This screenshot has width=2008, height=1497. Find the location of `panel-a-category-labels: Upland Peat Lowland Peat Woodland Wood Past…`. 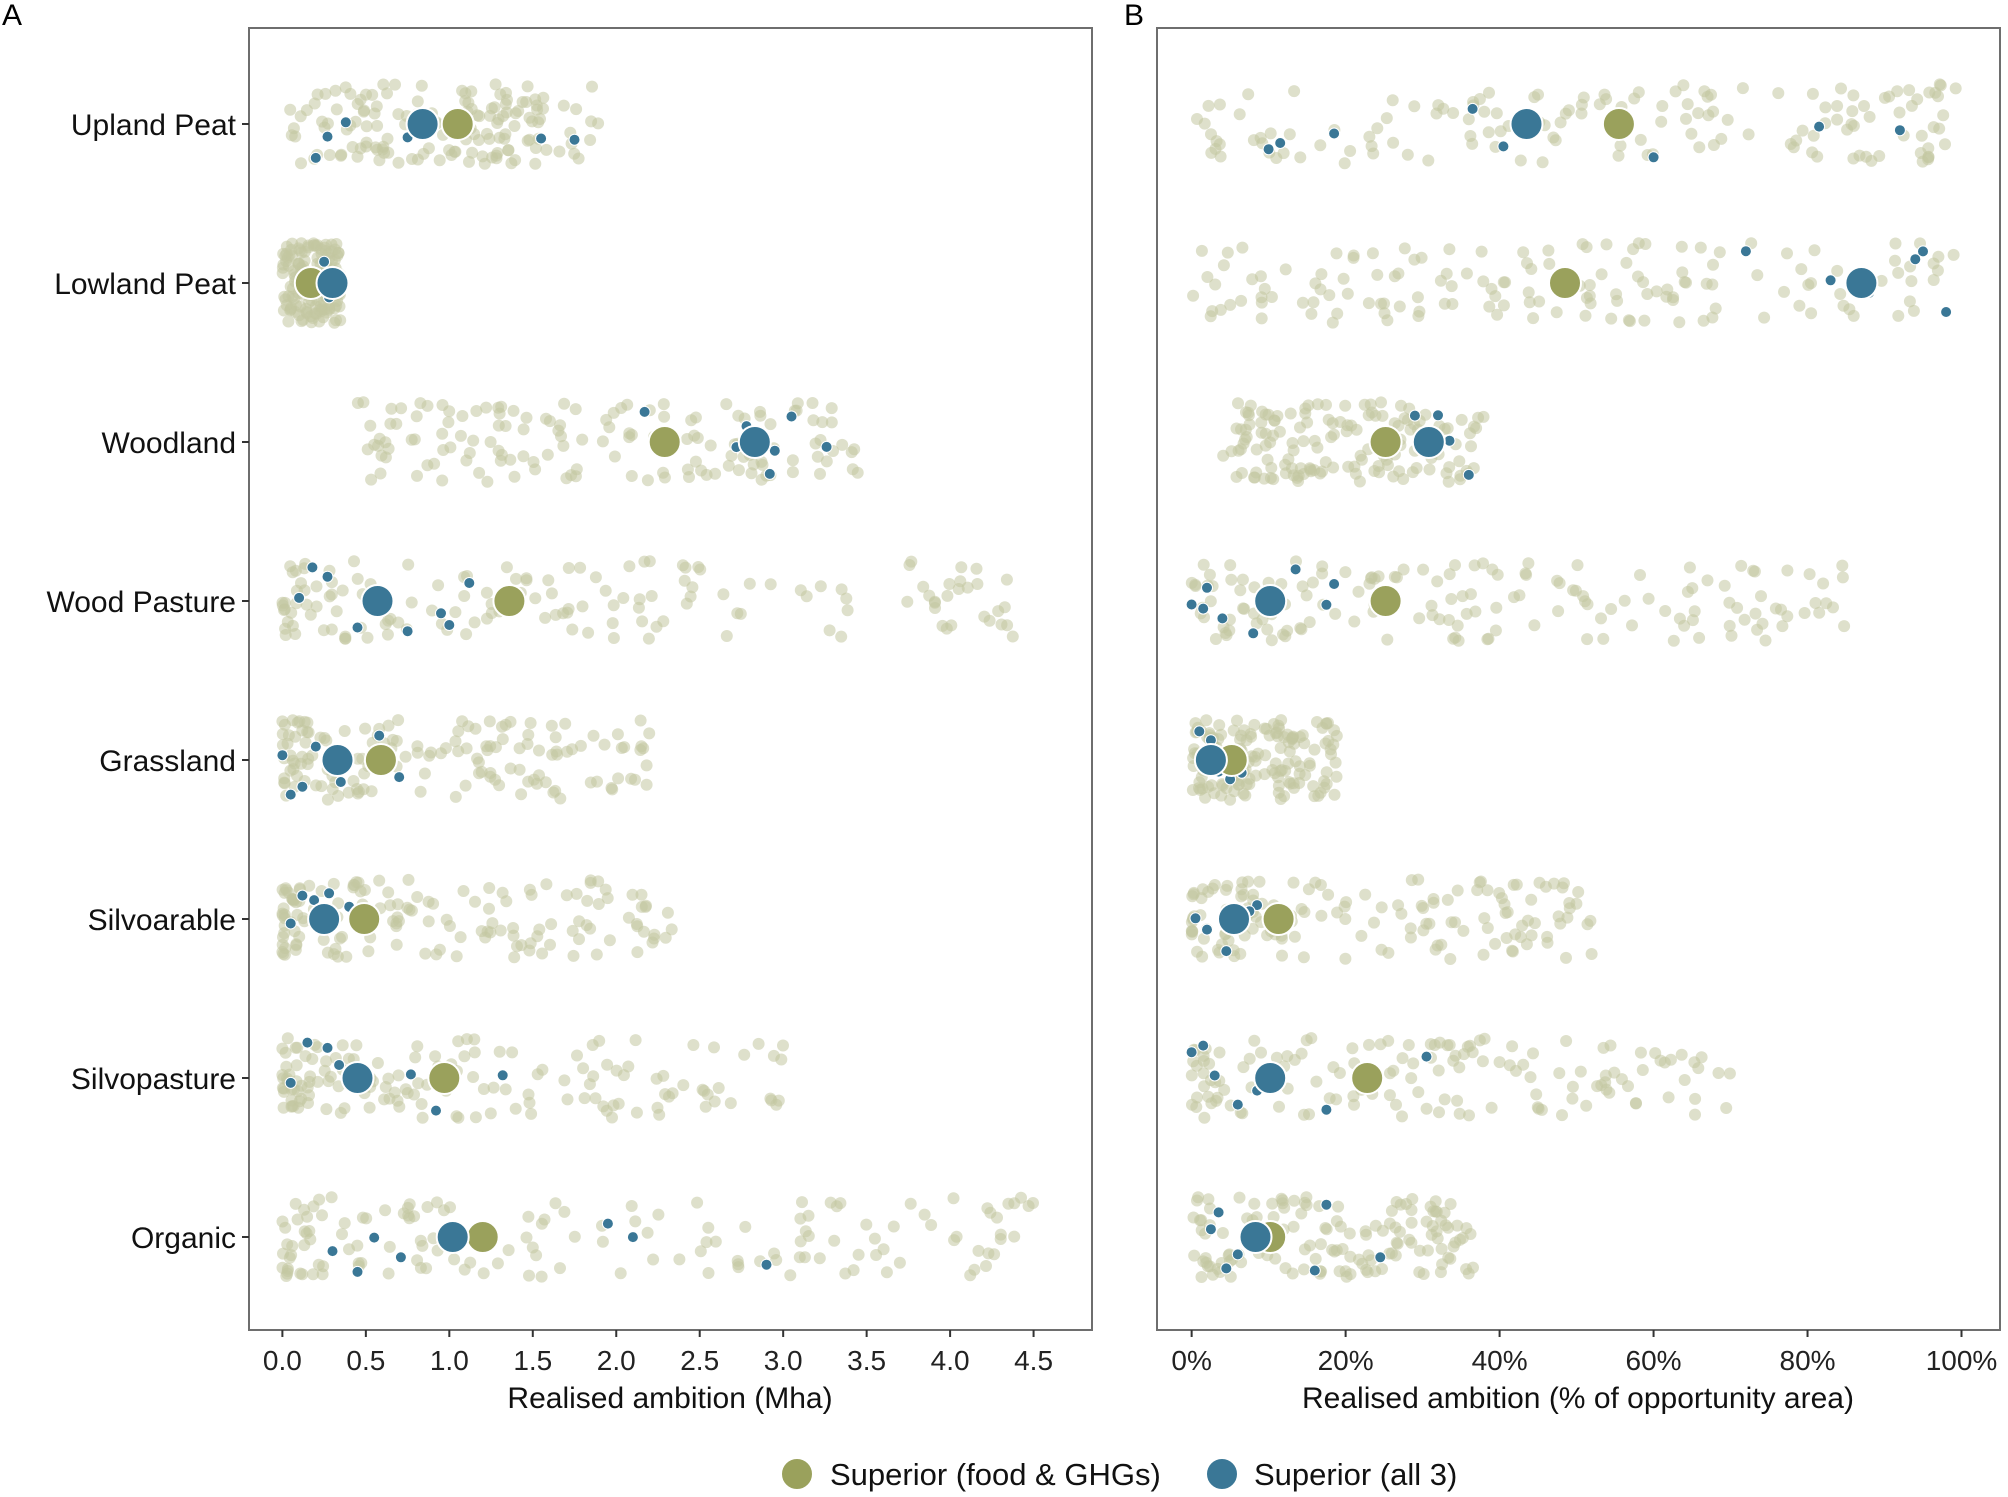

panel-a-category-labels: Upland Peat Lowland Peat Woodland Wood Past… is located at coordinates (147, 682).